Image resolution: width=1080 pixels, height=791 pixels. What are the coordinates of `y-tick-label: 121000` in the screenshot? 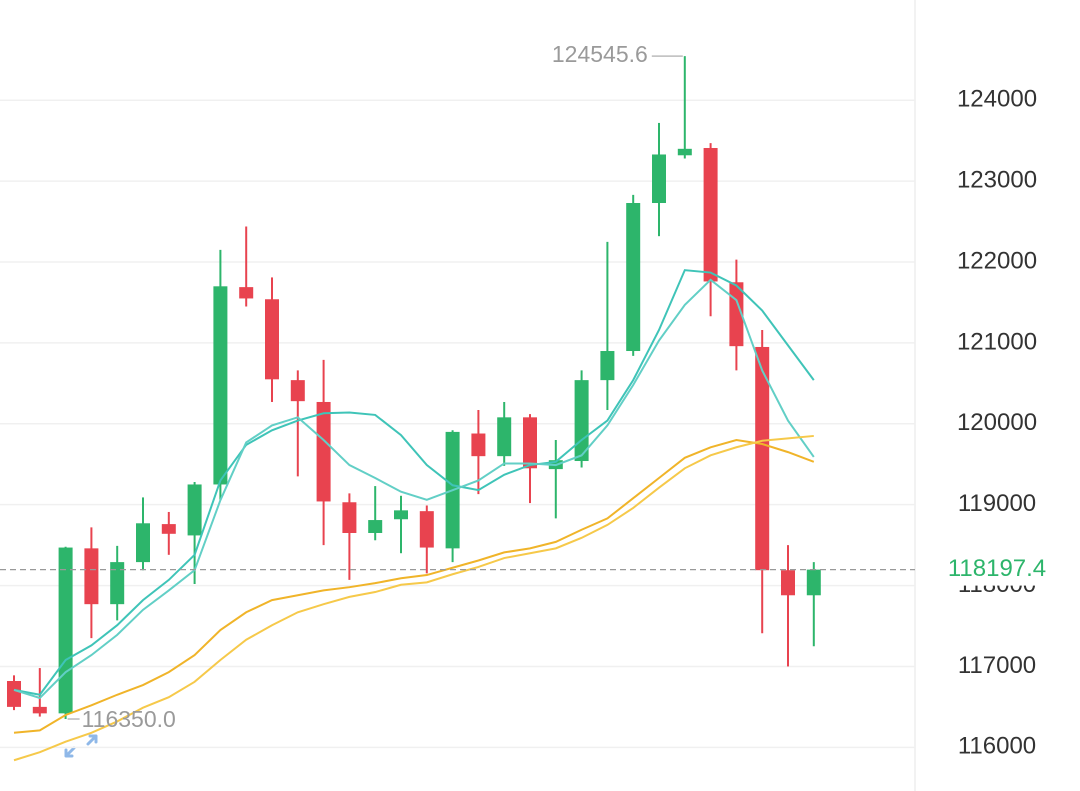 It's located at (997, 341).